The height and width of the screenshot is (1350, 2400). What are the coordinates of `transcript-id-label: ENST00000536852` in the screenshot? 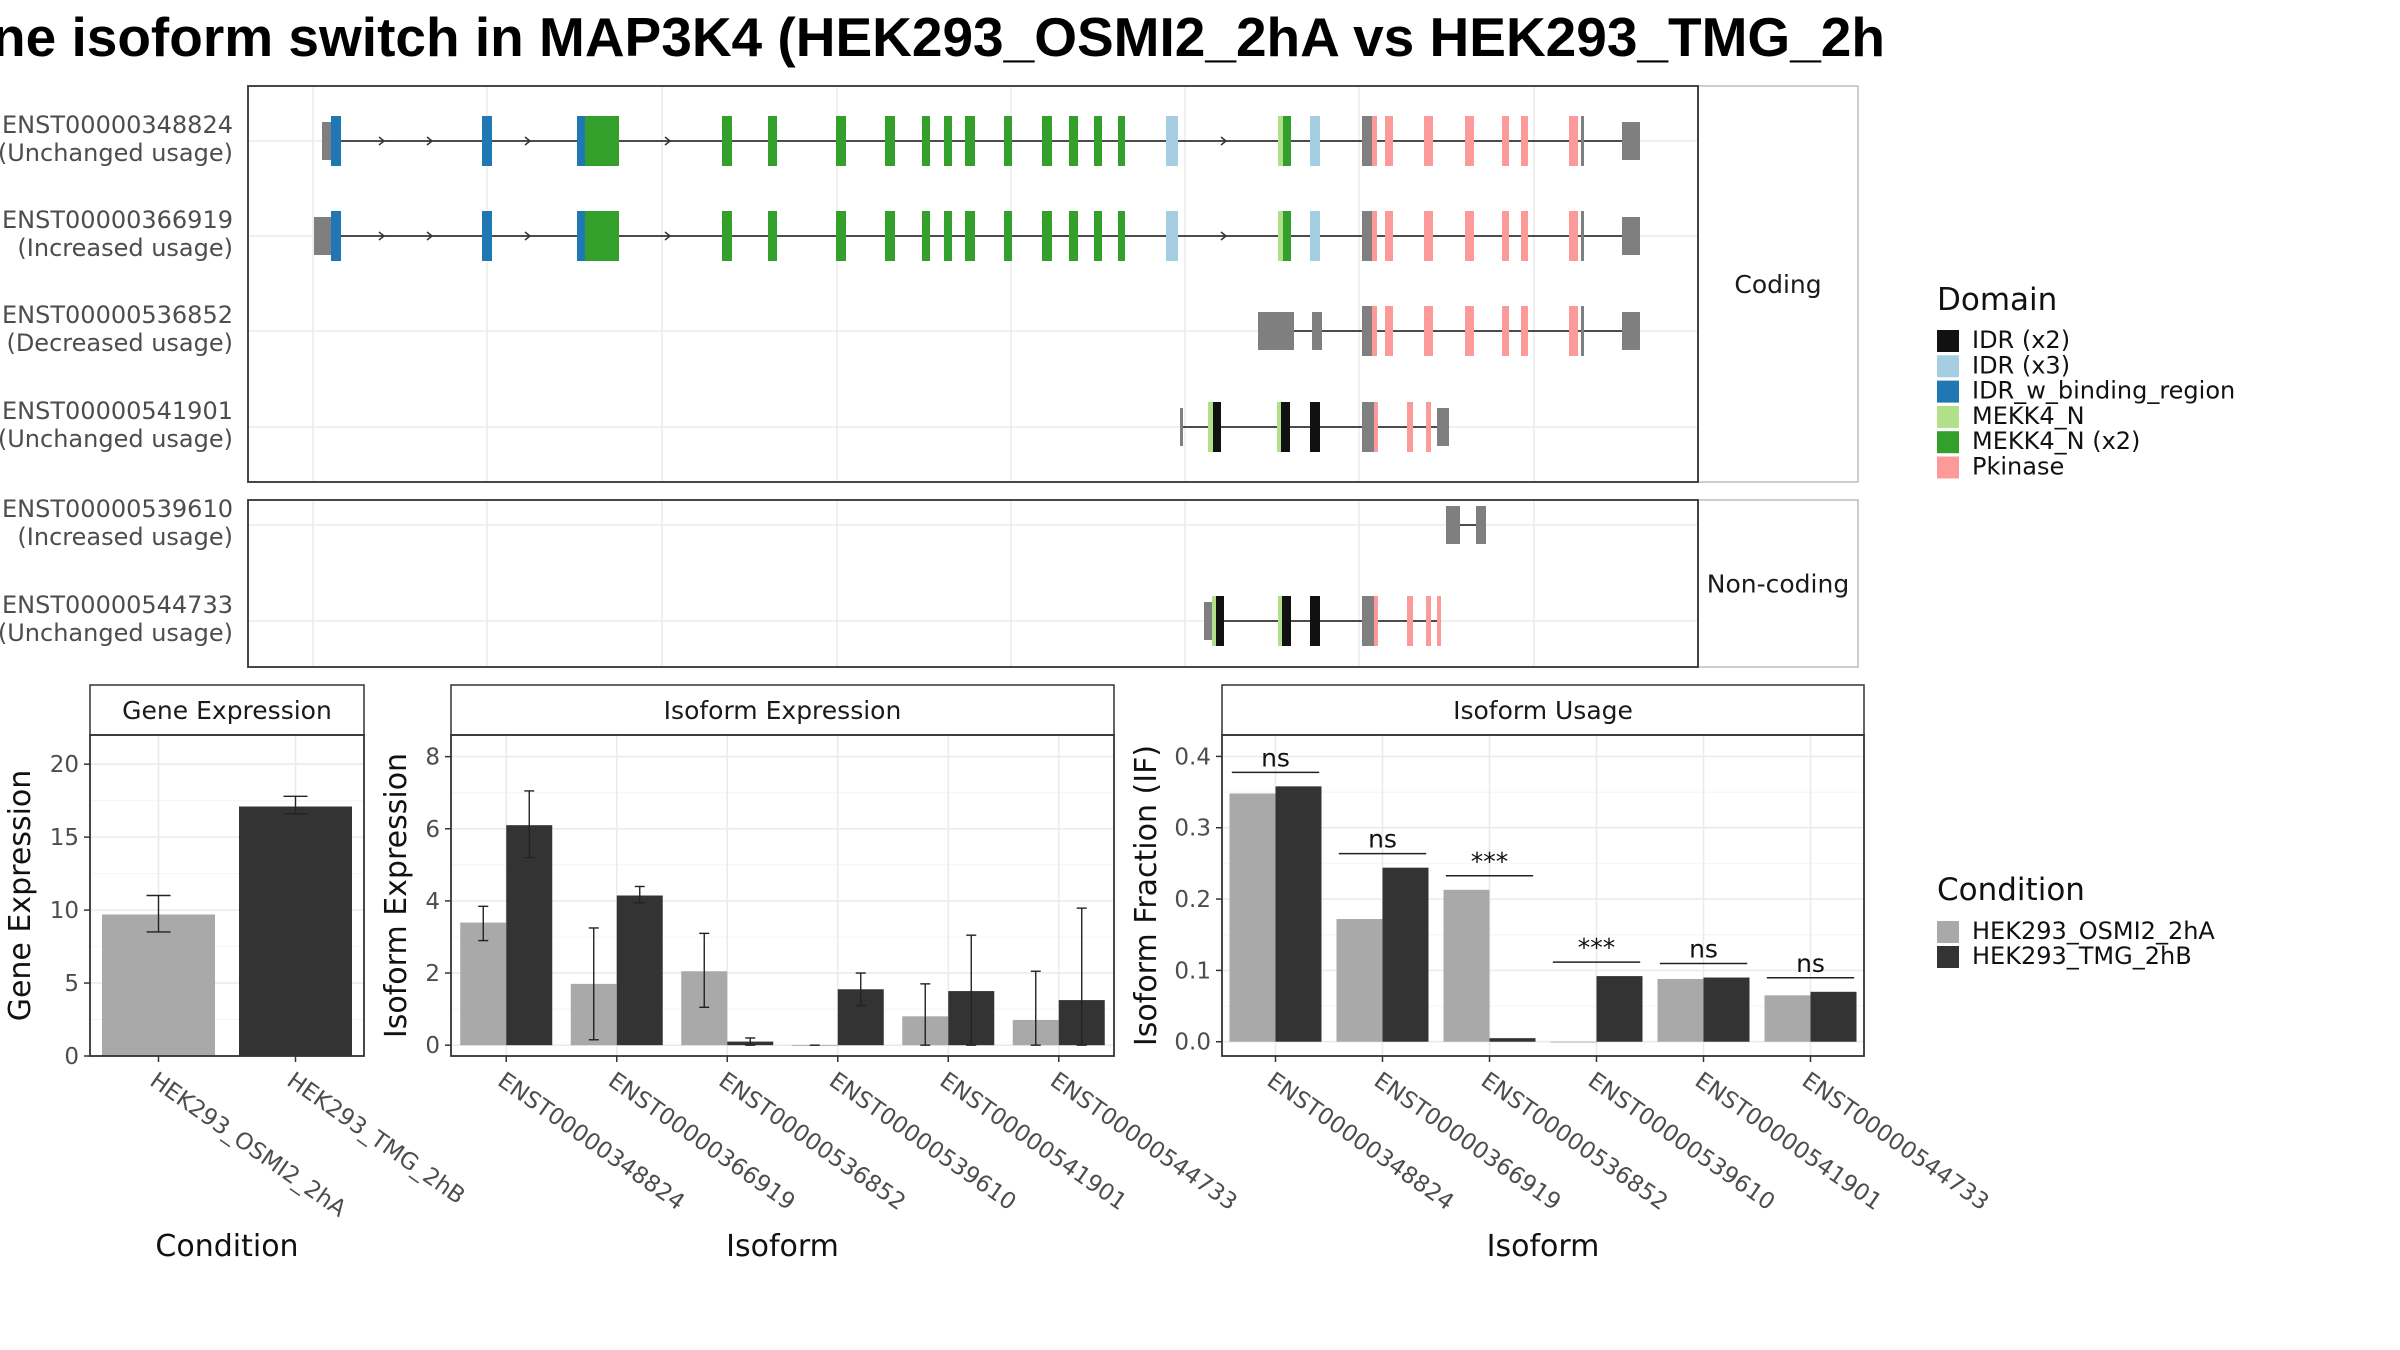 It's located at (117, 315).